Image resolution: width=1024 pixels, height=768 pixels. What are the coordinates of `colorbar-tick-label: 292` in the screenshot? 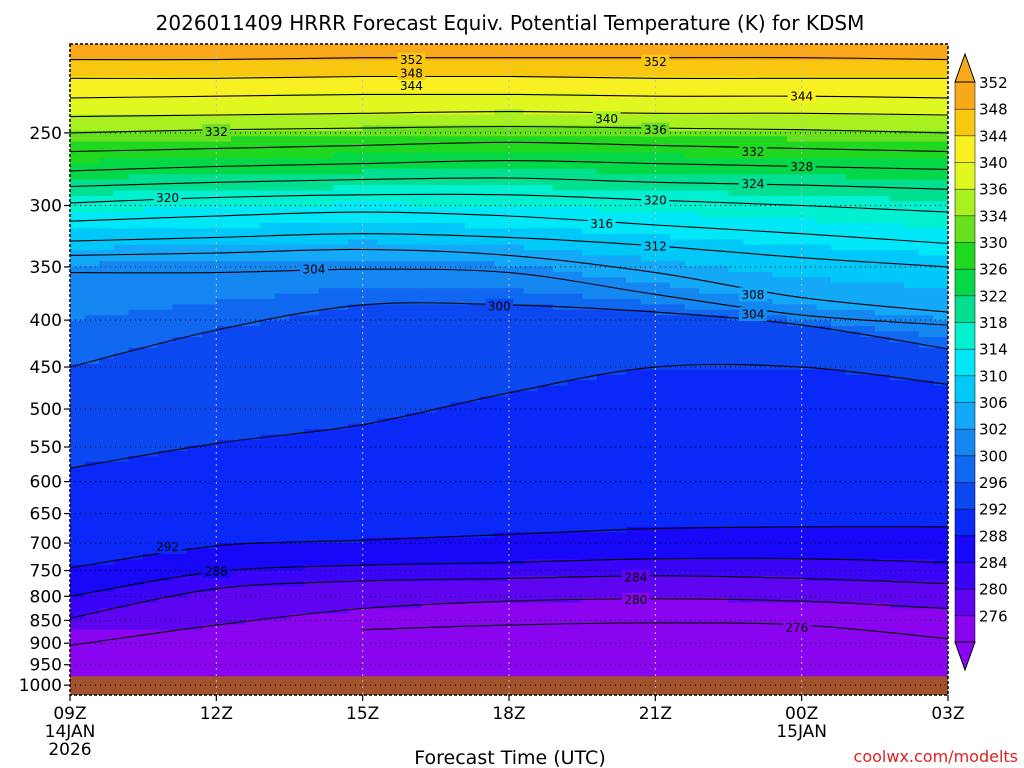 It's located at (993, 510).